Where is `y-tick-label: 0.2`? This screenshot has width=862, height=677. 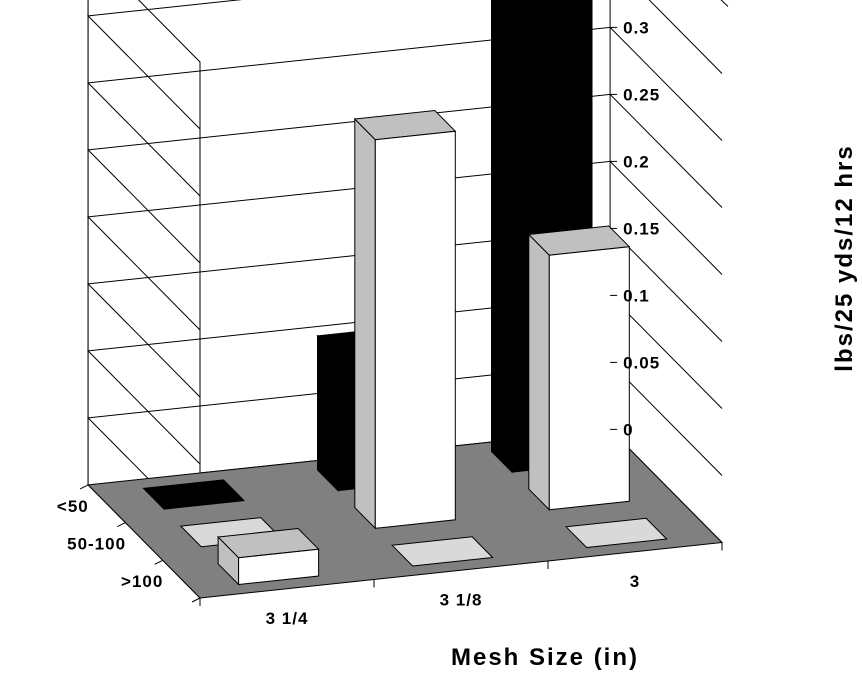
y-tick-label: 0.2 is located at coordinates (636, 161).